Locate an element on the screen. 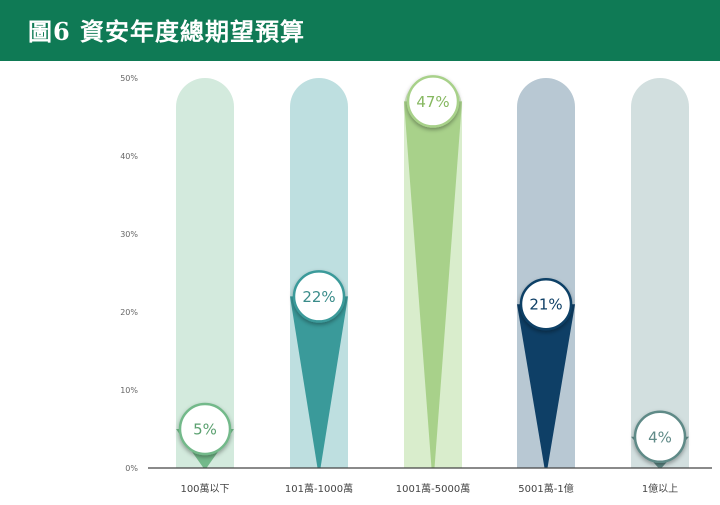  category-label: 1001萬-5000萬 is located at coordinates (433, 488).